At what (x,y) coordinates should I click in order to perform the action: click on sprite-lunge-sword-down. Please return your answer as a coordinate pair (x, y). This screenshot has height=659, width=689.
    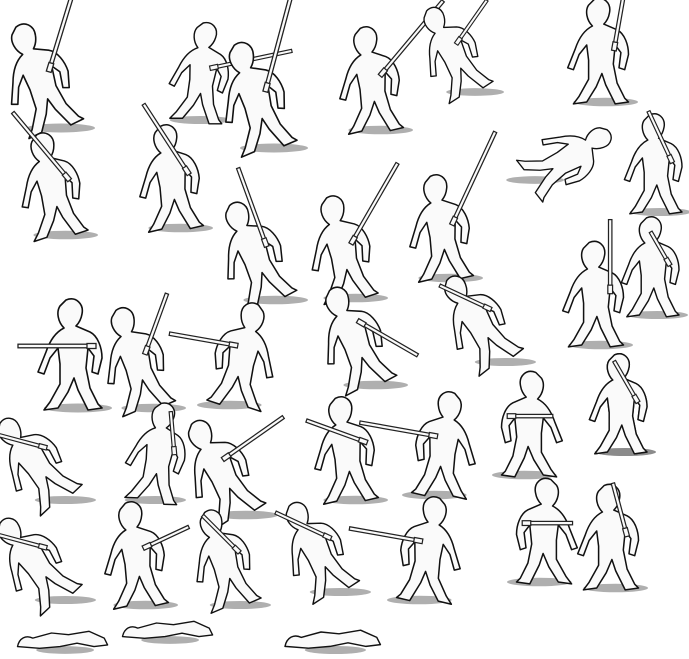
    Looking at the image, I should click on (372, 341).